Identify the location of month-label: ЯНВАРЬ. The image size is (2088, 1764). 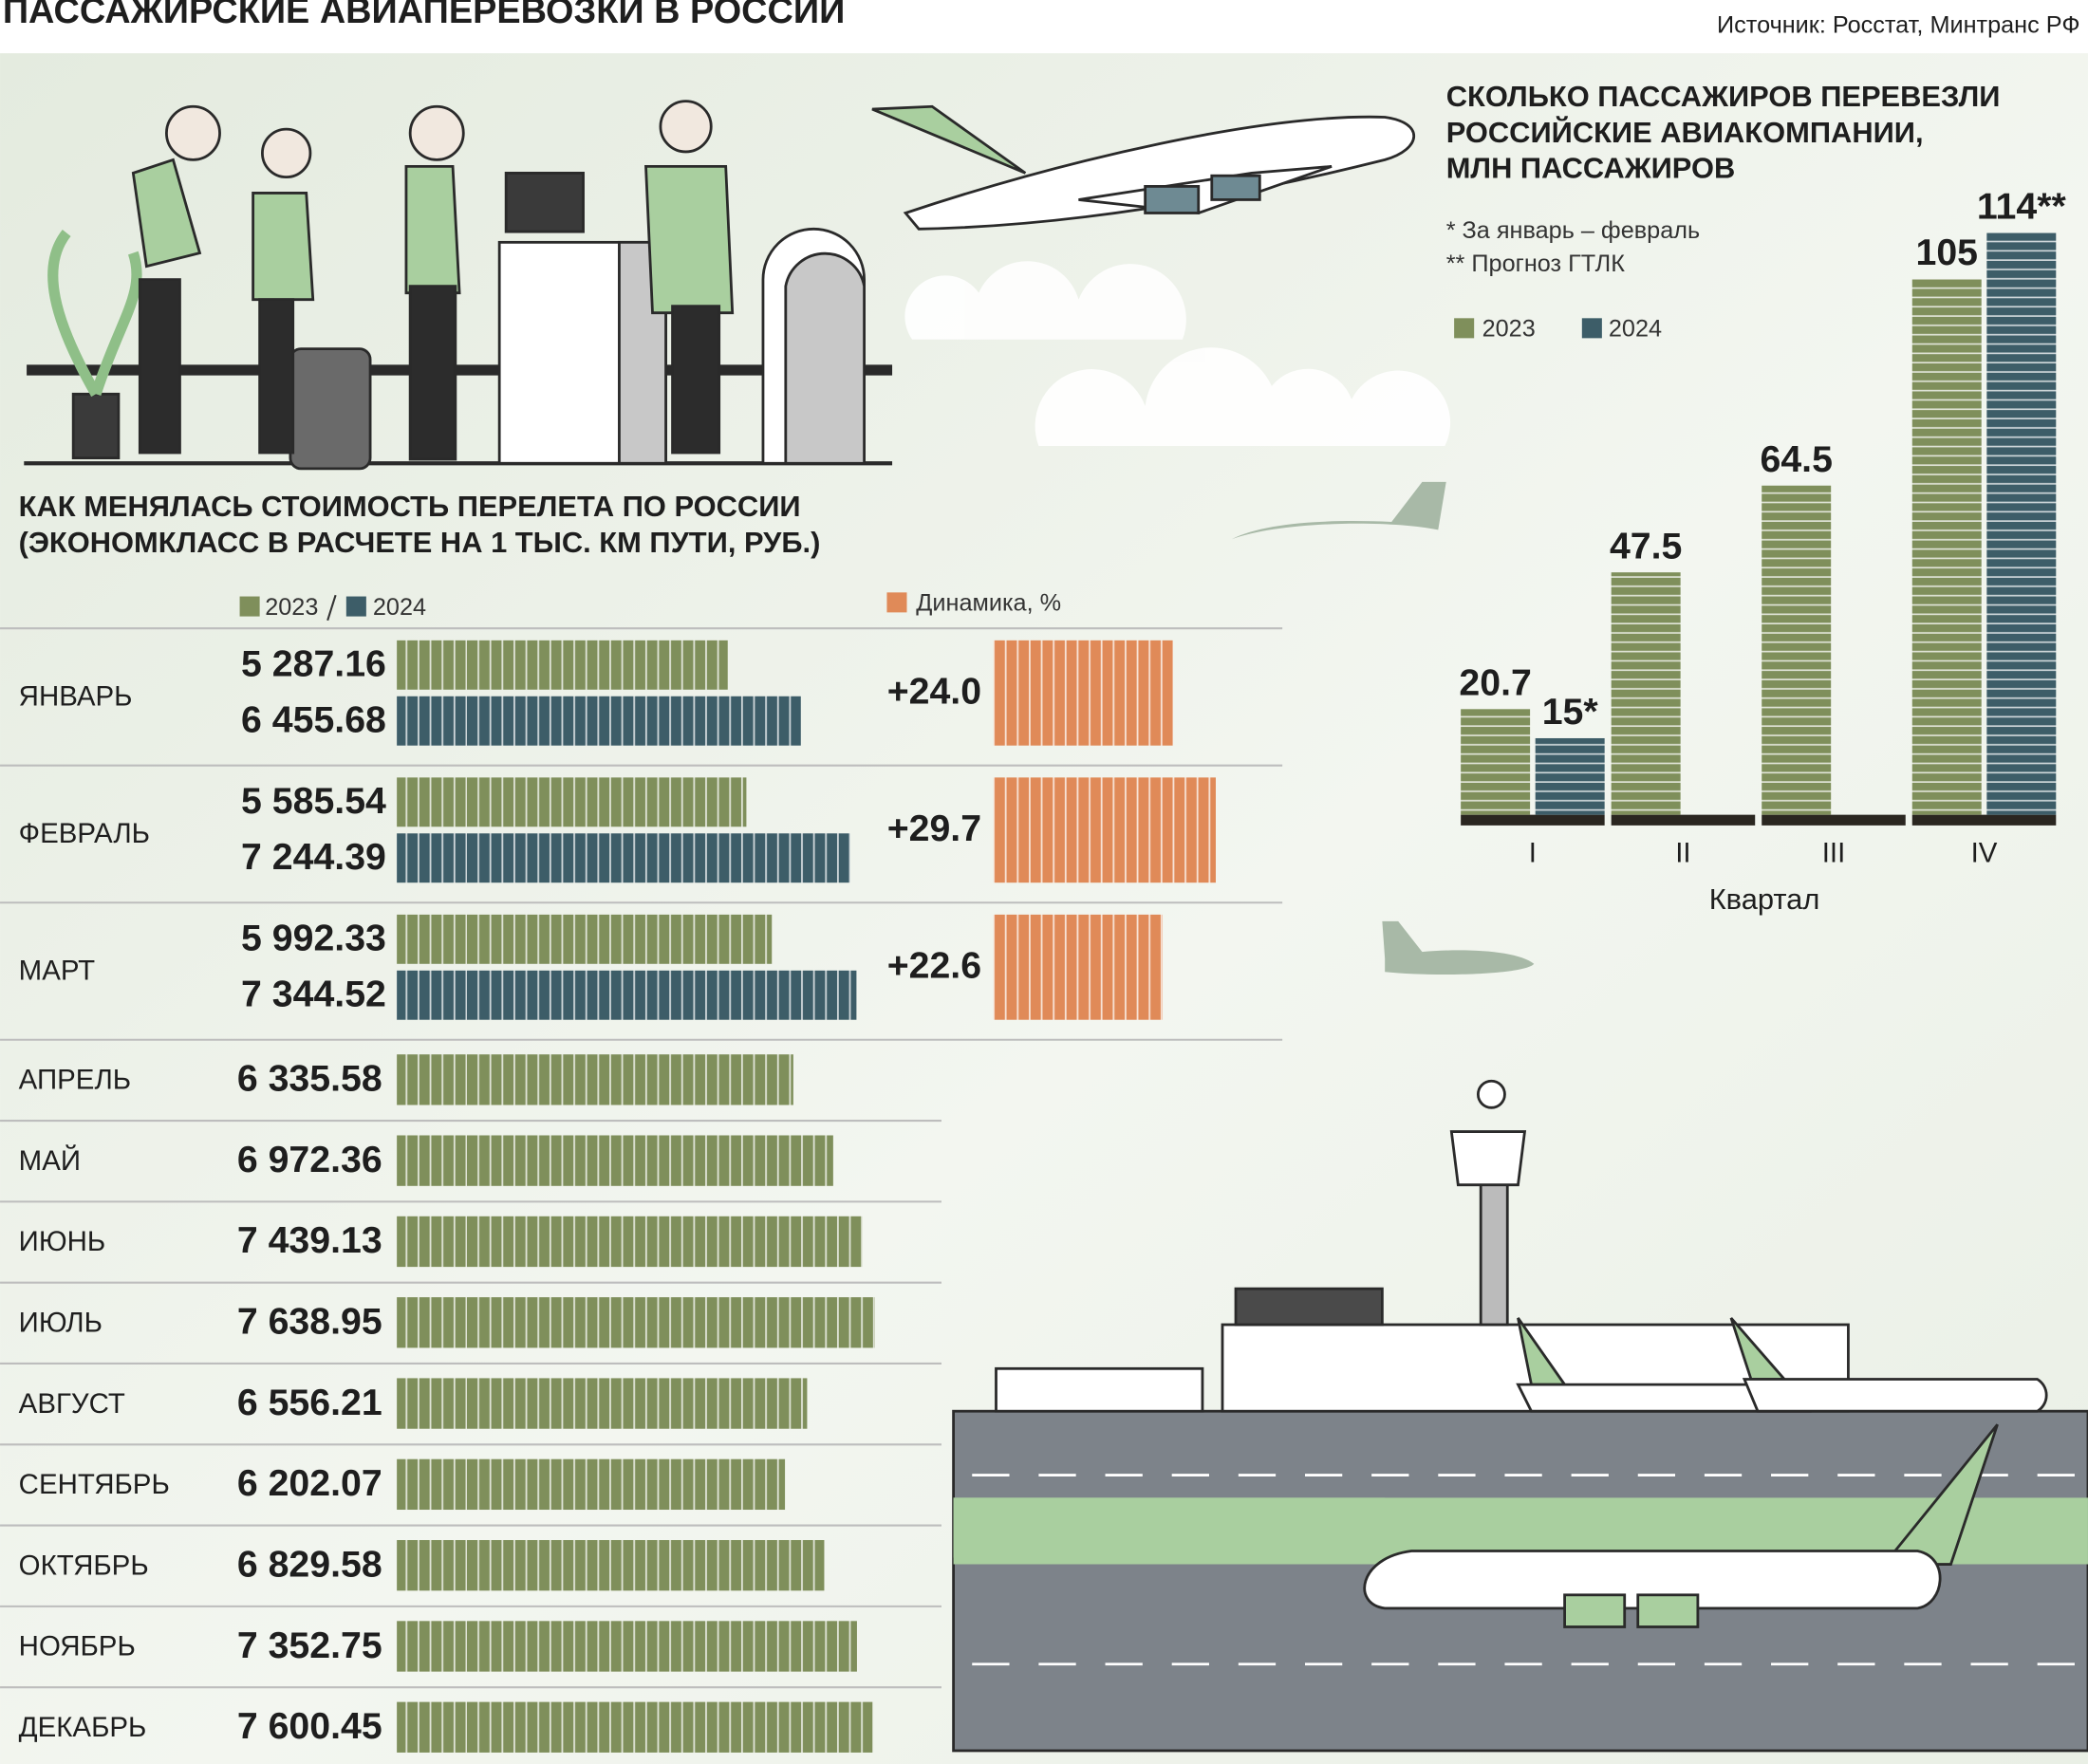
(76, 697).